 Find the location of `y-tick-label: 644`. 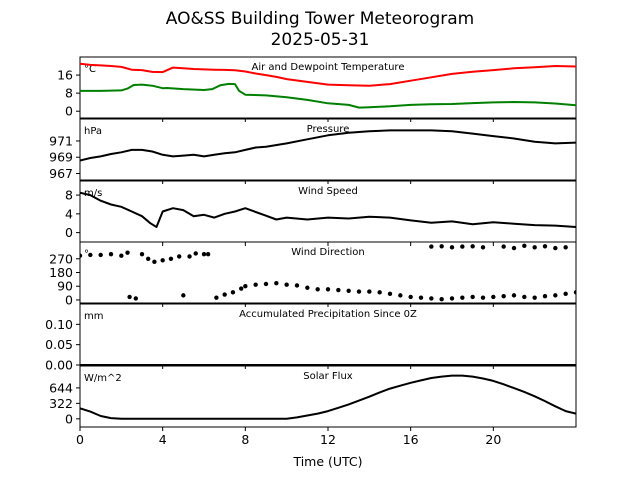

y-tick-label: 644 is located at coordinates (61, 387).